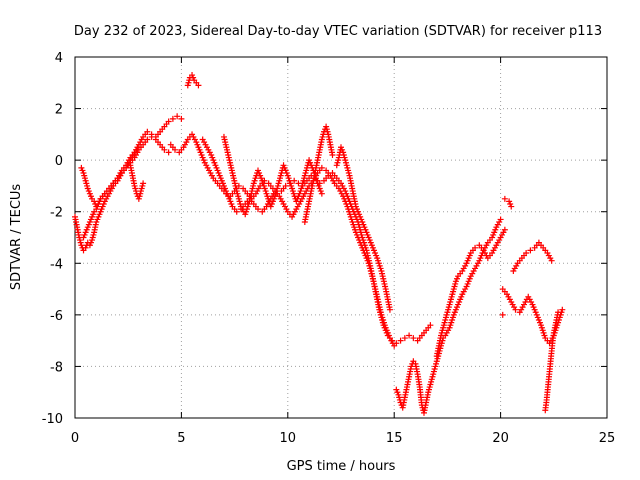  I want to click on series-track-b, so click(125, 171).